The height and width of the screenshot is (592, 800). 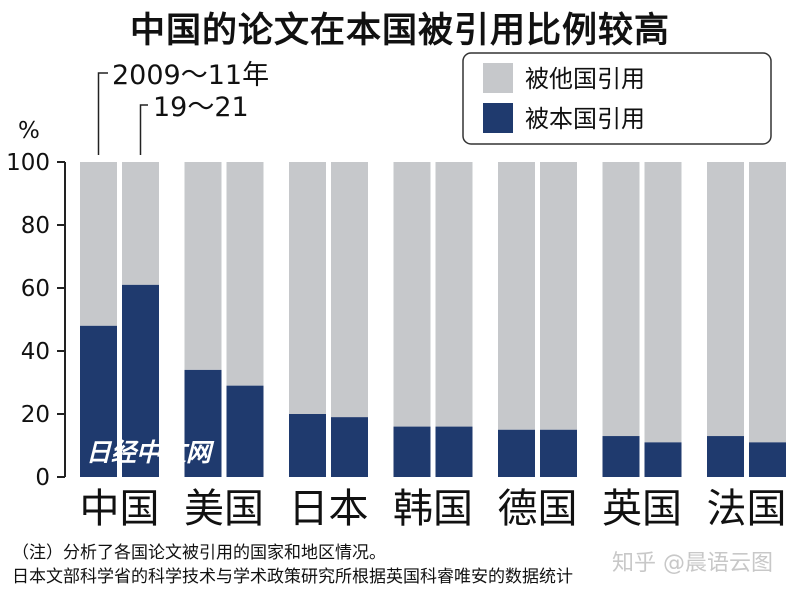 I want to click on y-axis-unit: %, so click(x=29, y=131).